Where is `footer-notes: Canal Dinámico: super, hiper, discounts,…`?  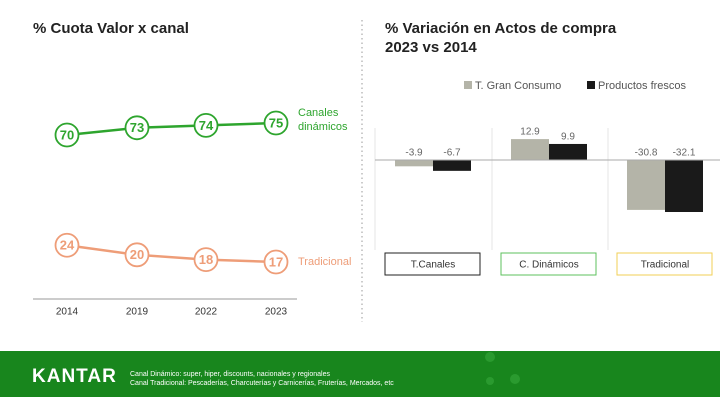
footer-notes: Canal Dinámico: super, hiper, discounts,… is located at coordinates (262, 379).